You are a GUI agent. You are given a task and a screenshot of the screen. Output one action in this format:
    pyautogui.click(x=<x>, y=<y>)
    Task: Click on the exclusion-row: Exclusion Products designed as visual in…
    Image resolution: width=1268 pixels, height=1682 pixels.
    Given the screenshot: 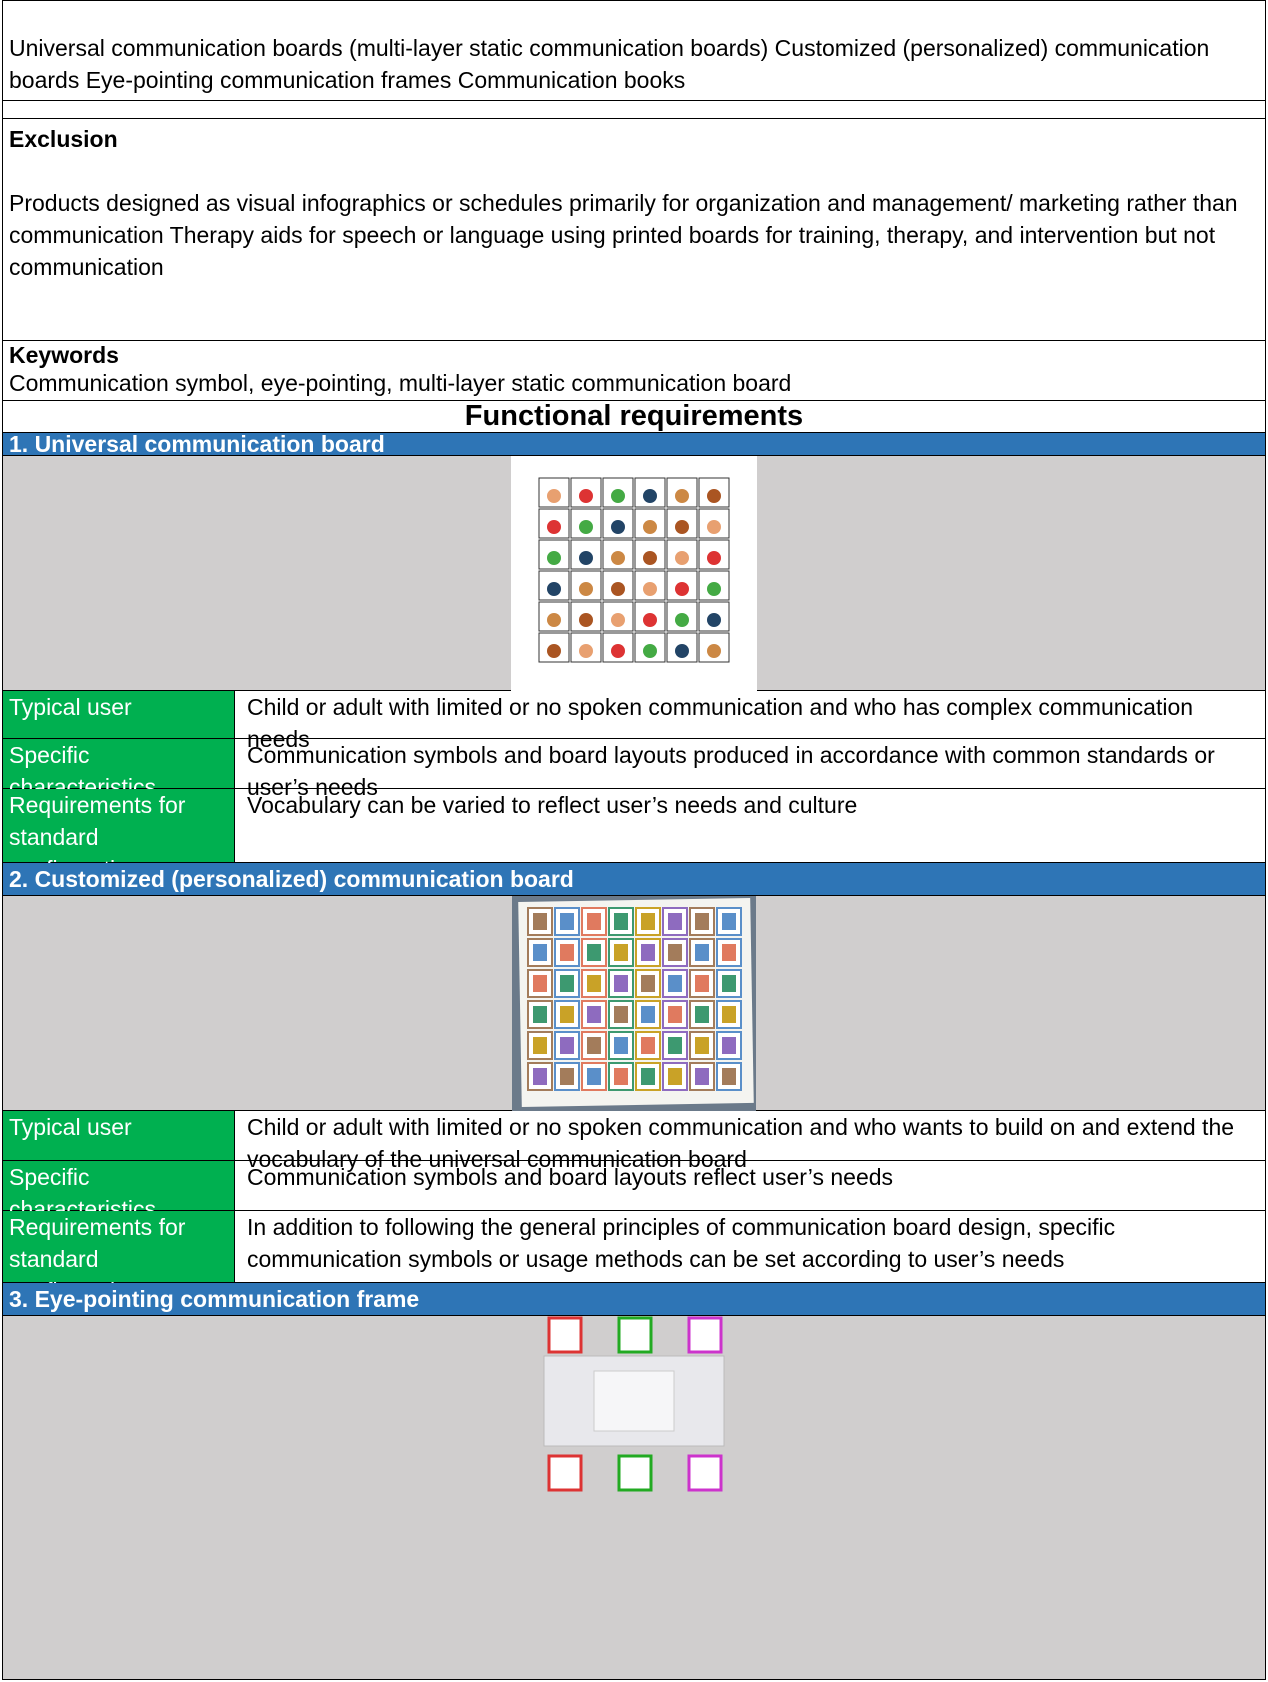 What is the action you would take?
    pyautogui.click(x=634, y=230)
    